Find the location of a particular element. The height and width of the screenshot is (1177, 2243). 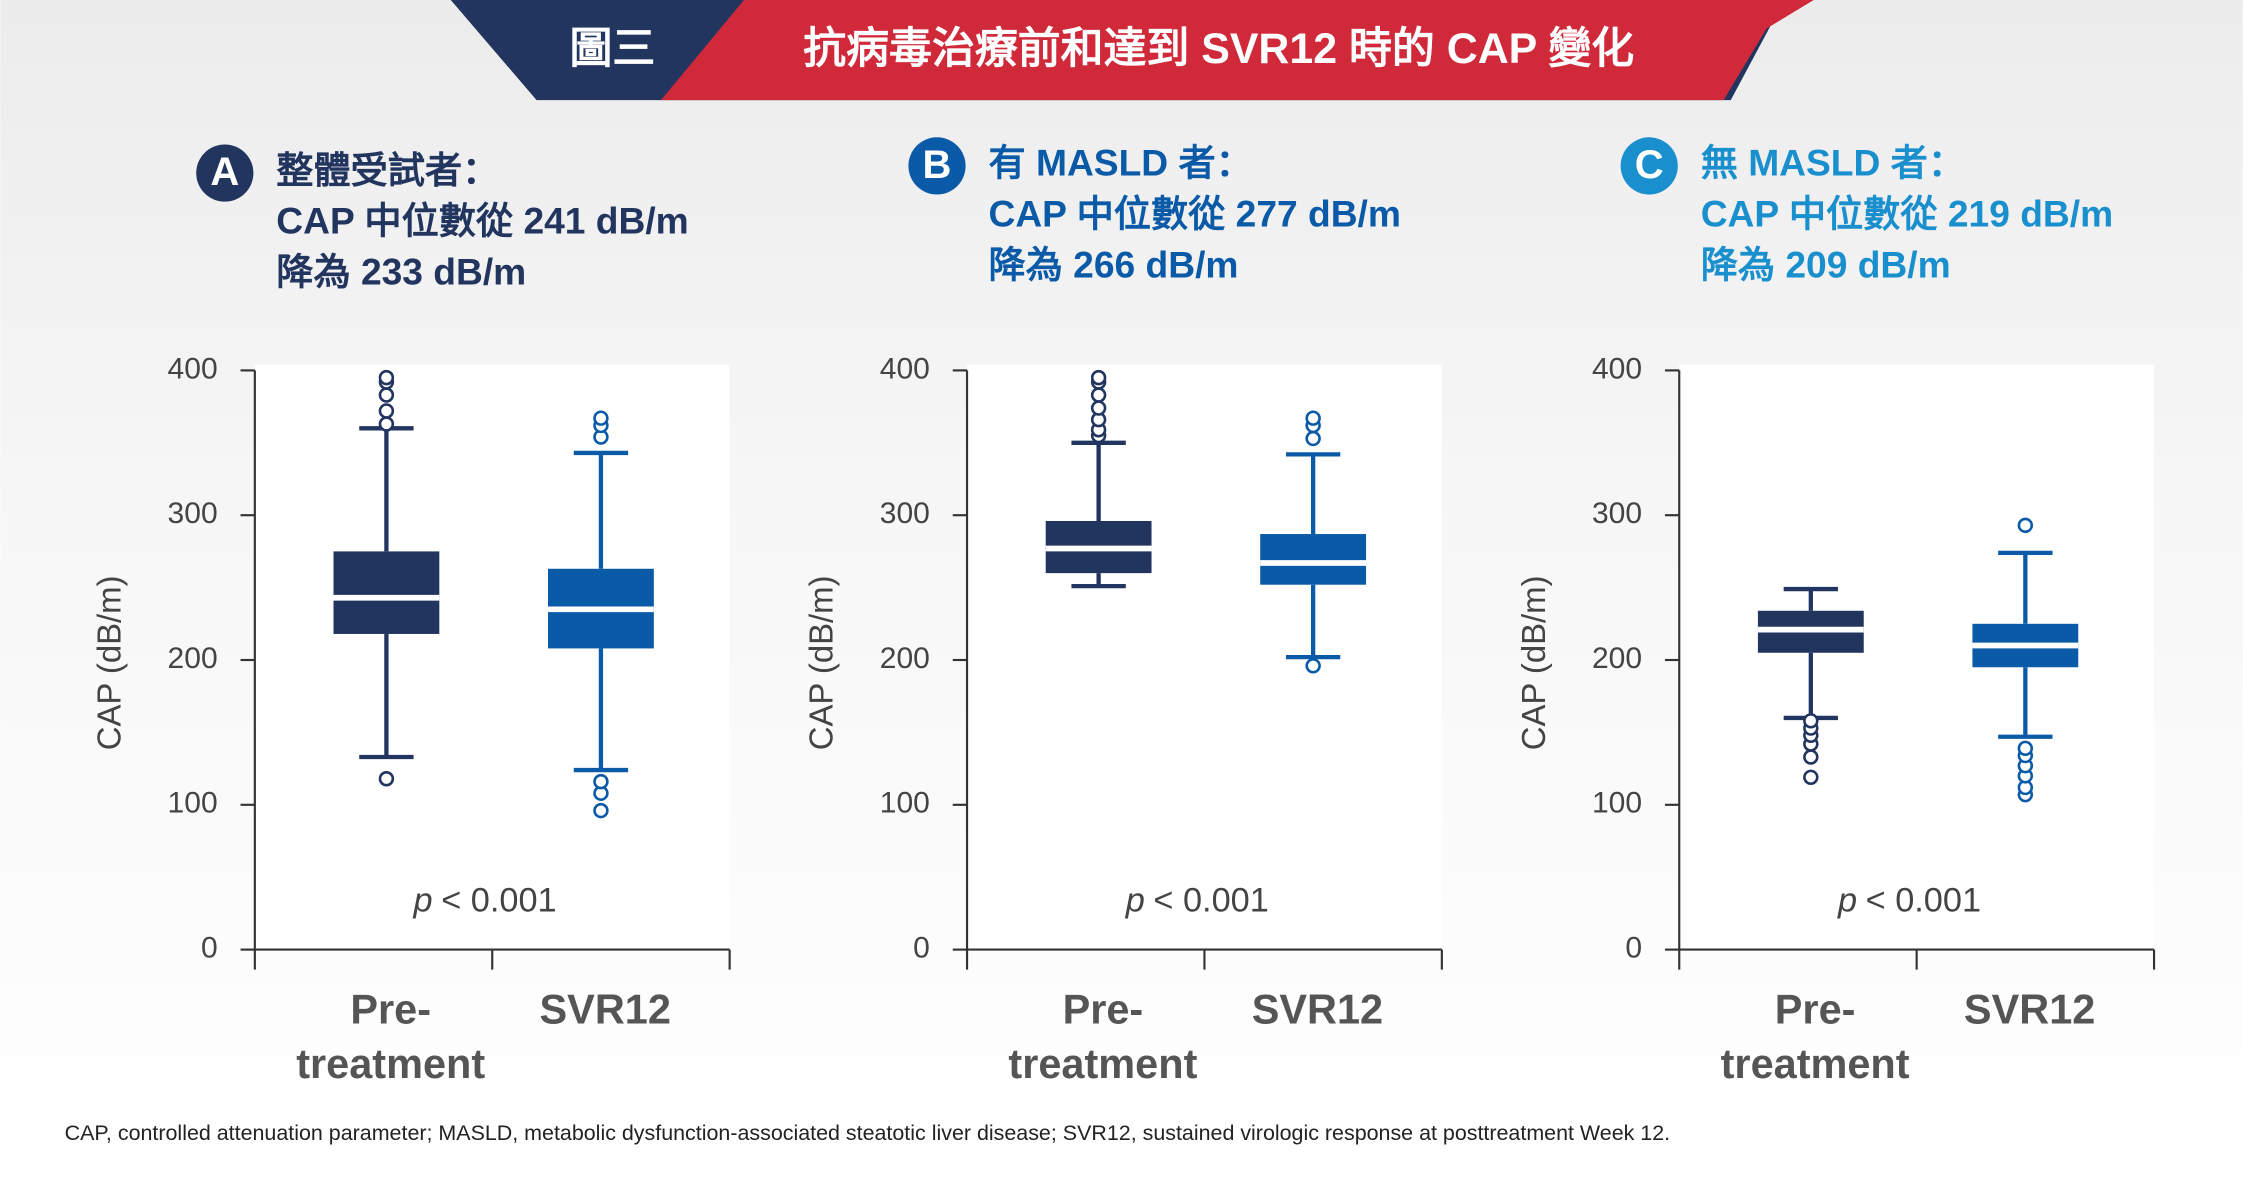

panel-letter: C is located at coordinates (1649, 165).